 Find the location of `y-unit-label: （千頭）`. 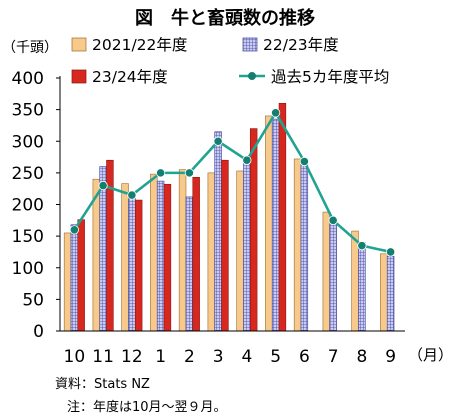

y-unit-label: （千頭） is located at coordinates (30, 48).